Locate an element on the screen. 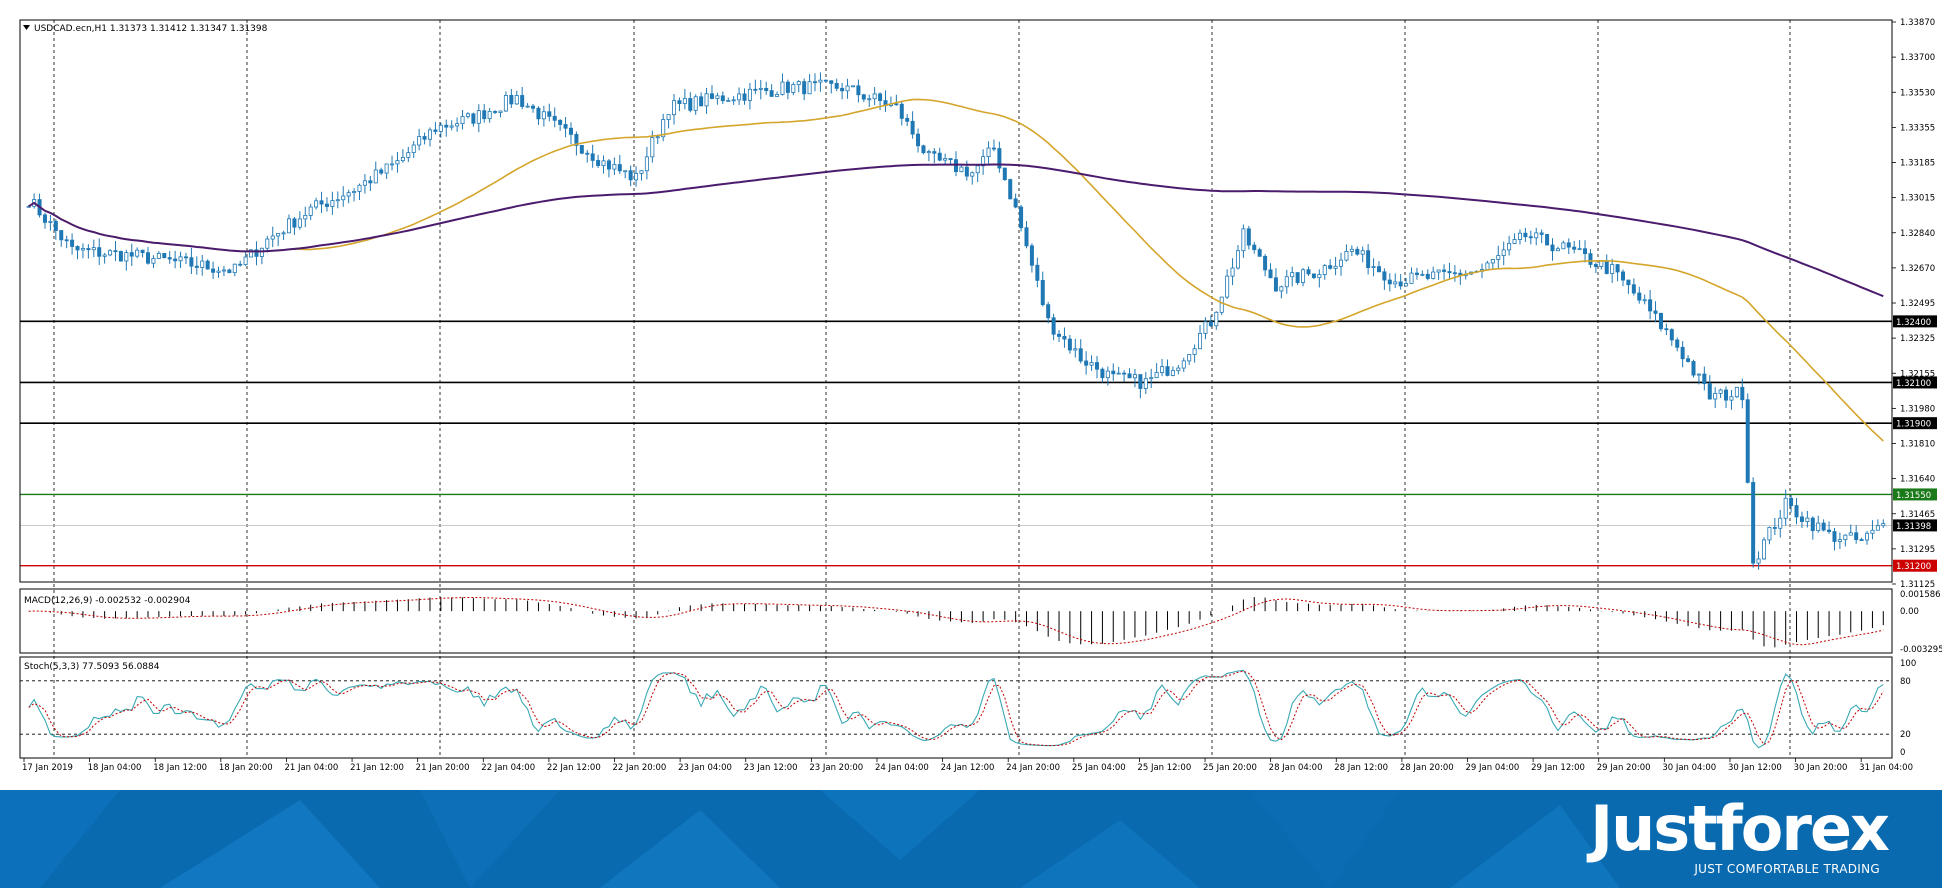  level-label-4: 1.31200 is located at coordinates (1913, 567).